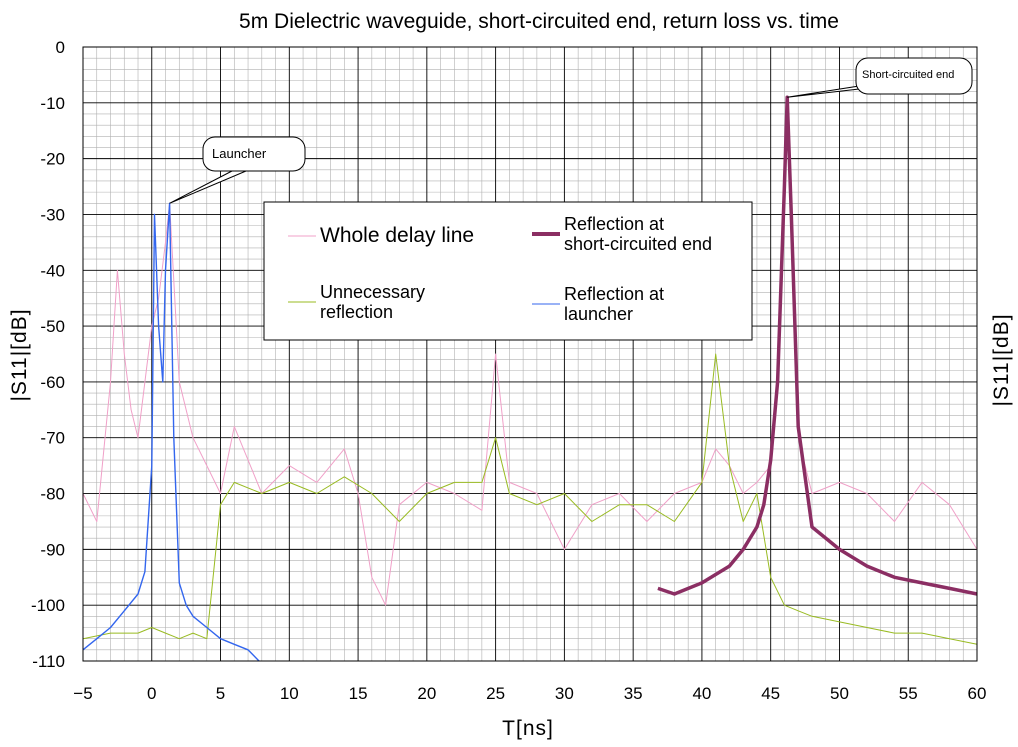  Describe the element at coordinates (52, 270) in the screenshot. I see `y-tick-label: -40` at that location.